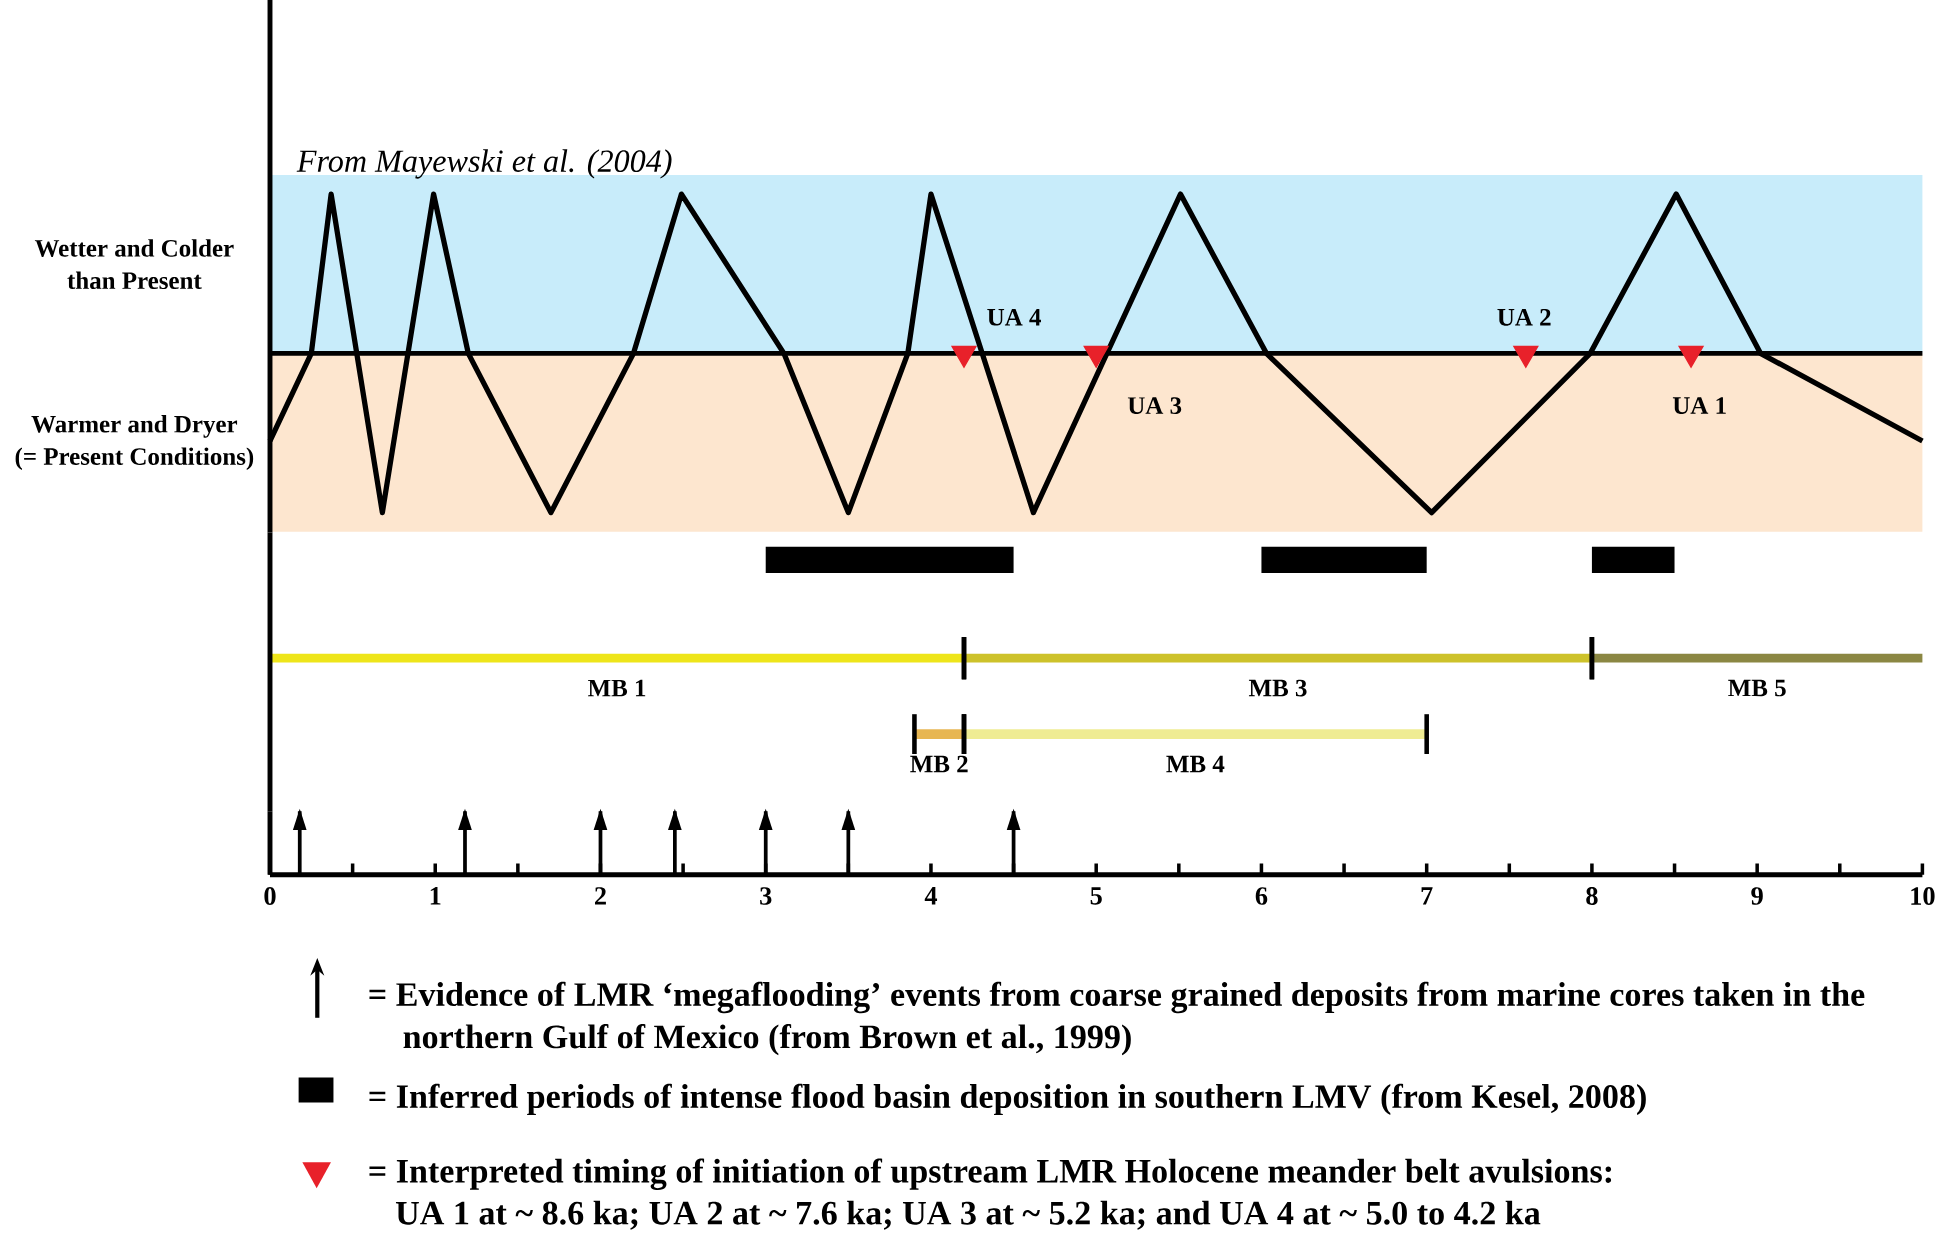  Describe the element at coordinates (616, 688) in the screenshot. I see `series-label: MB 1` at that location.